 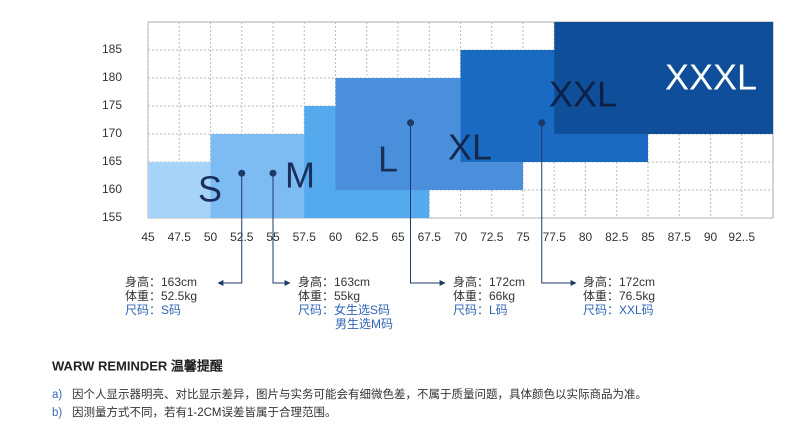 I want to click on x-tick-label: 90, so click(x=711, y=237).